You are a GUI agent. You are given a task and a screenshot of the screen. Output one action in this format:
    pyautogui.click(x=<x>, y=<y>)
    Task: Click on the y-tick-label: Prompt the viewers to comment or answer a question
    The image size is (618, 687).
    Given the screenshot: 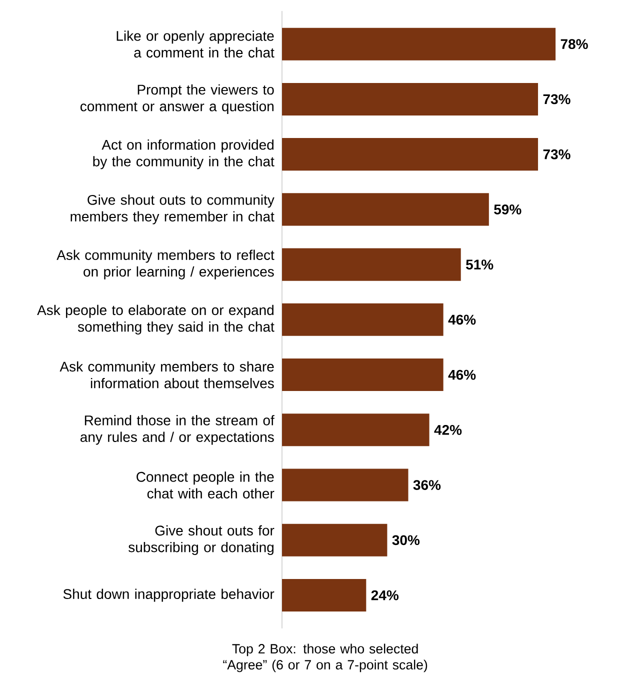 What is the action you would take?
    pyautogui.click(x=177, y=99)
    